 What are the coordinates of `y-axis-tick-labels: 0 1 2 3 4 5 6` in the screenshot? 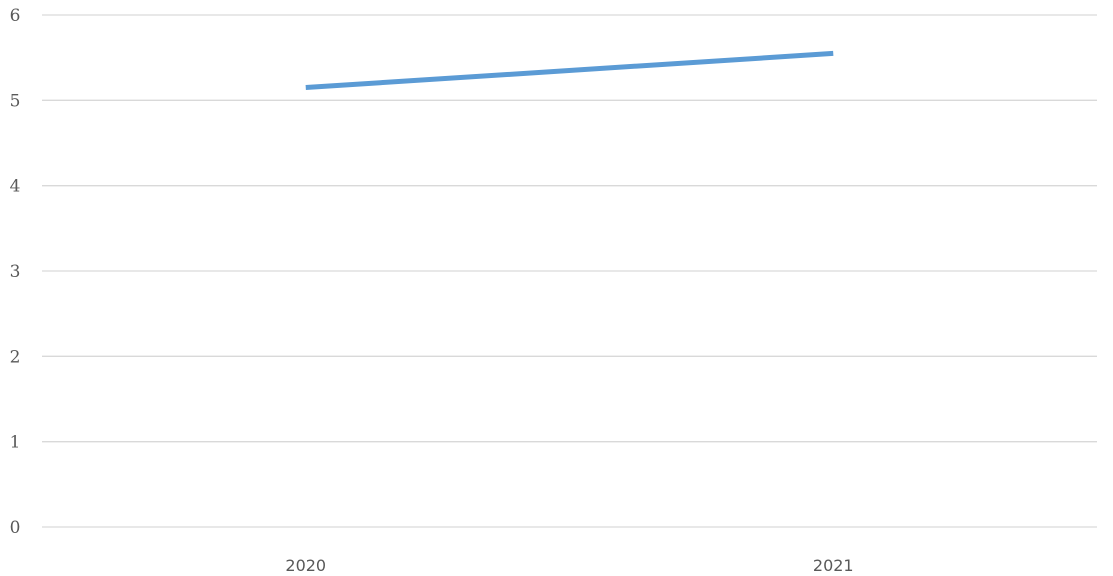 It's located at (15, 272).